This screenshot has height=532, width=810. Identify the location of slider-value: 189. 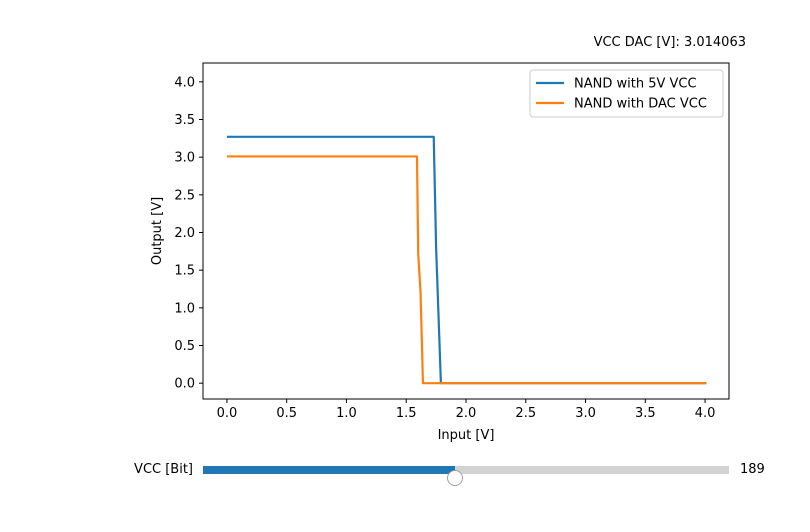
(752, 469).